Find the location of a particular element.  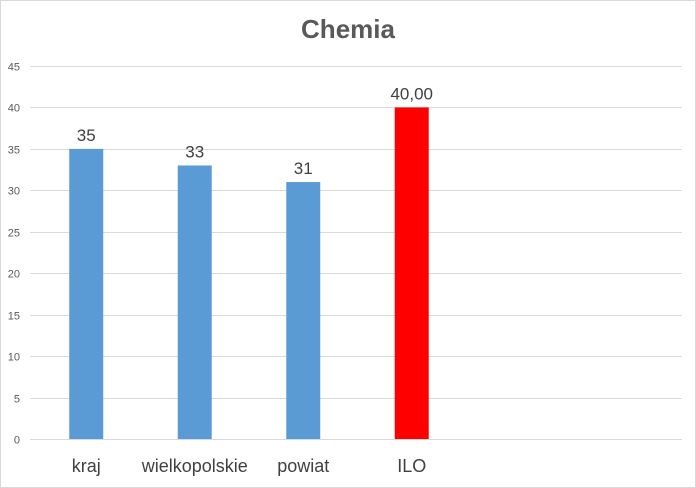

data-label: 31 is located at coordinates (303, 168).